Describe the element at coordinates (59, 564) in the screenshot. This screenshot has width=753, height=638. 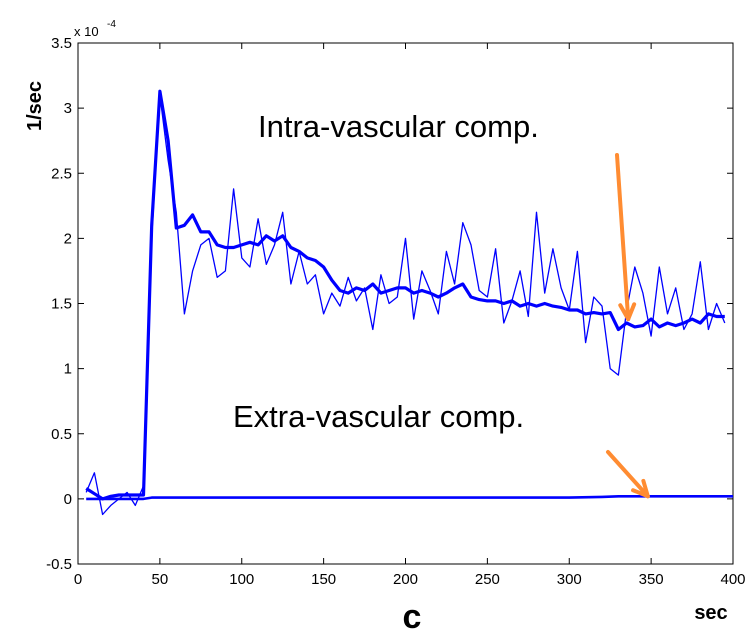
I see `y-tick-label: -0.5` at that location.